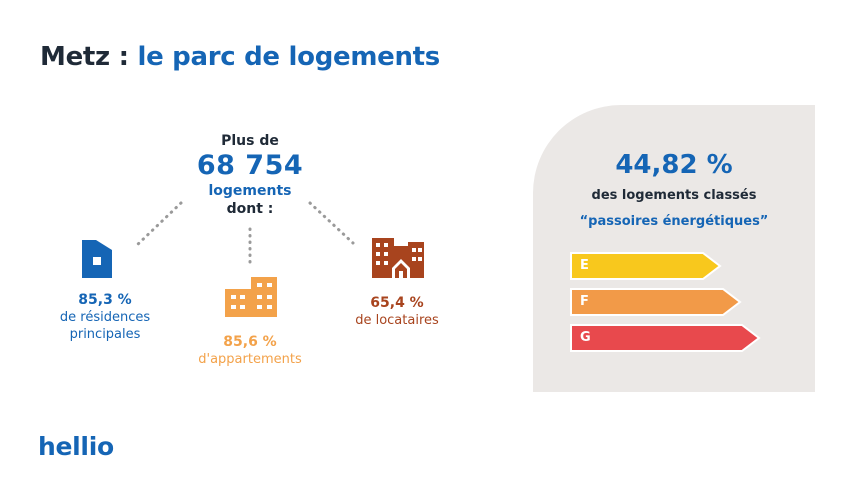 The image size is (860, 483). I want to click on connector-left, so click(158, 224).